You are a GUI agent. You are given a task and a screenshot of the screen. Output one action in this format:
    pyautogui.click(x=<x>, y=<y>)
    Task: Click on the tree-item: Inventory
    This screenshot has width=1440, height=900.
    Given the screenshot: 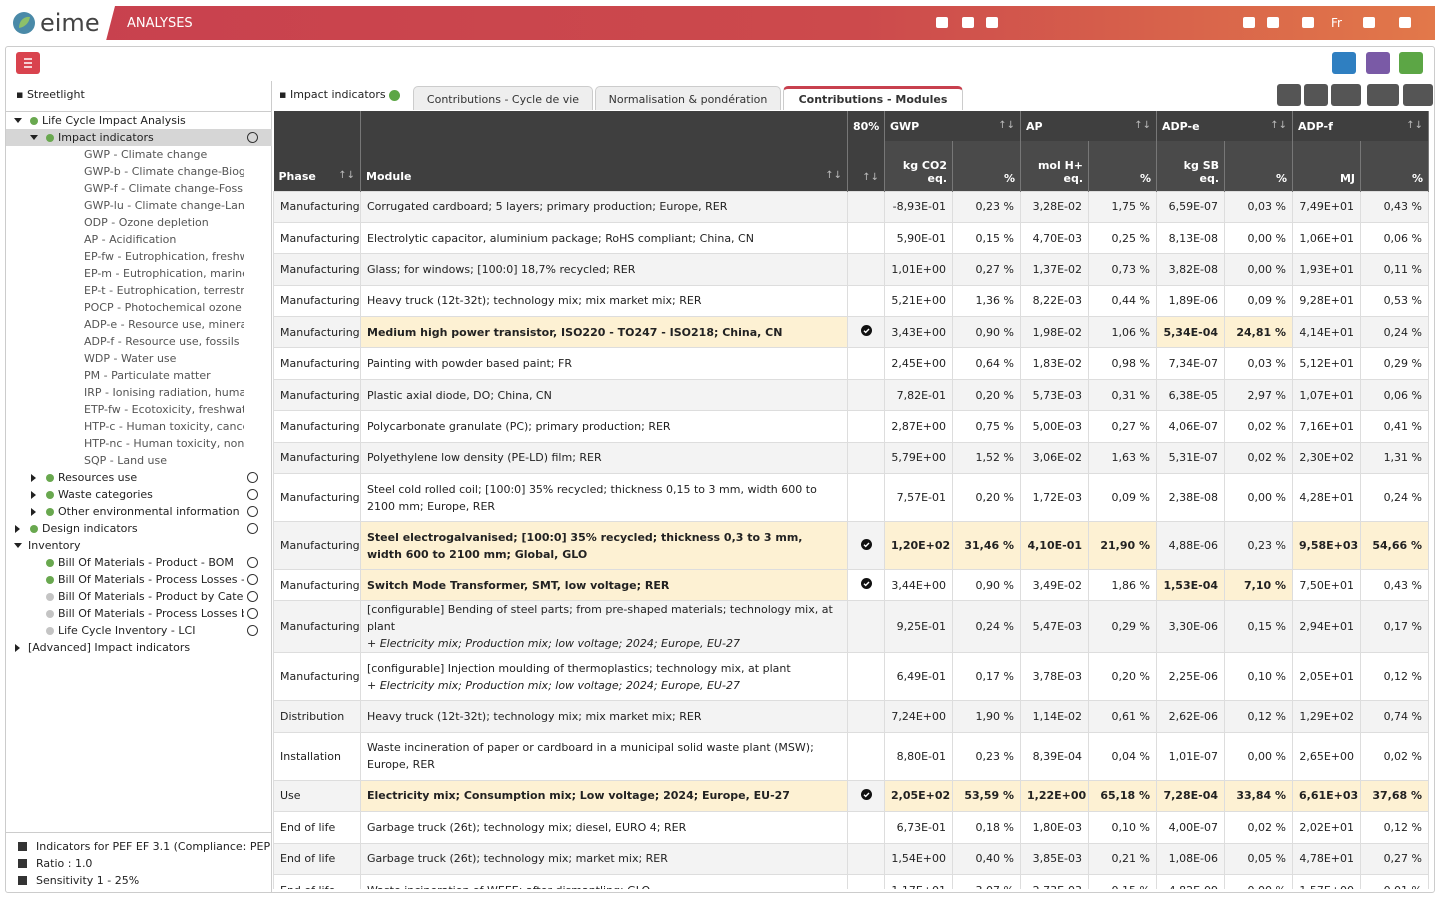 What is the action you would take?
    pyautogui.click(x=139, y=545)
    